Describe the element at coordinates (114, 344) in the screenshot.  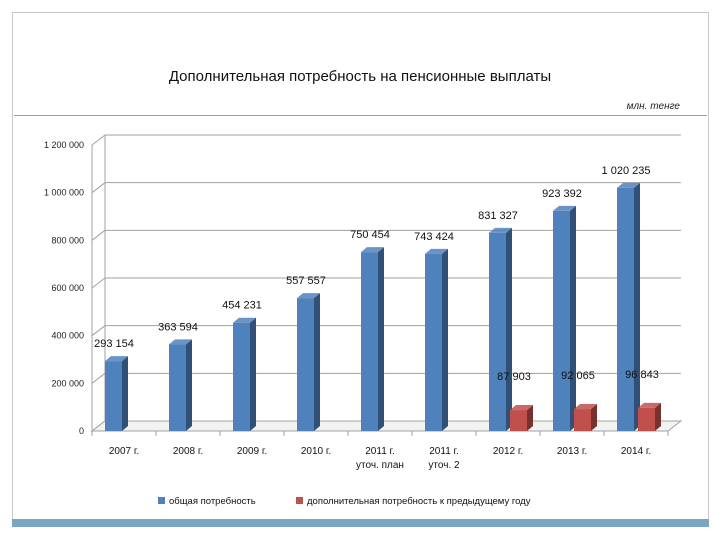
I see `data-label-total: 293 154` at that location.